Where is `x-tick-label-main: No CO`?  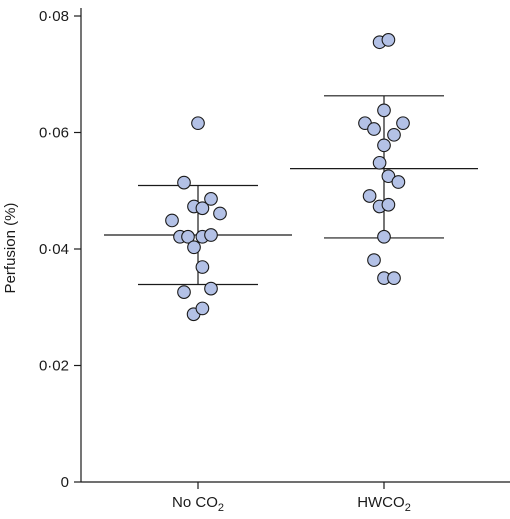
x-tick-label-main: No CO is located at coordinates (195, 502).